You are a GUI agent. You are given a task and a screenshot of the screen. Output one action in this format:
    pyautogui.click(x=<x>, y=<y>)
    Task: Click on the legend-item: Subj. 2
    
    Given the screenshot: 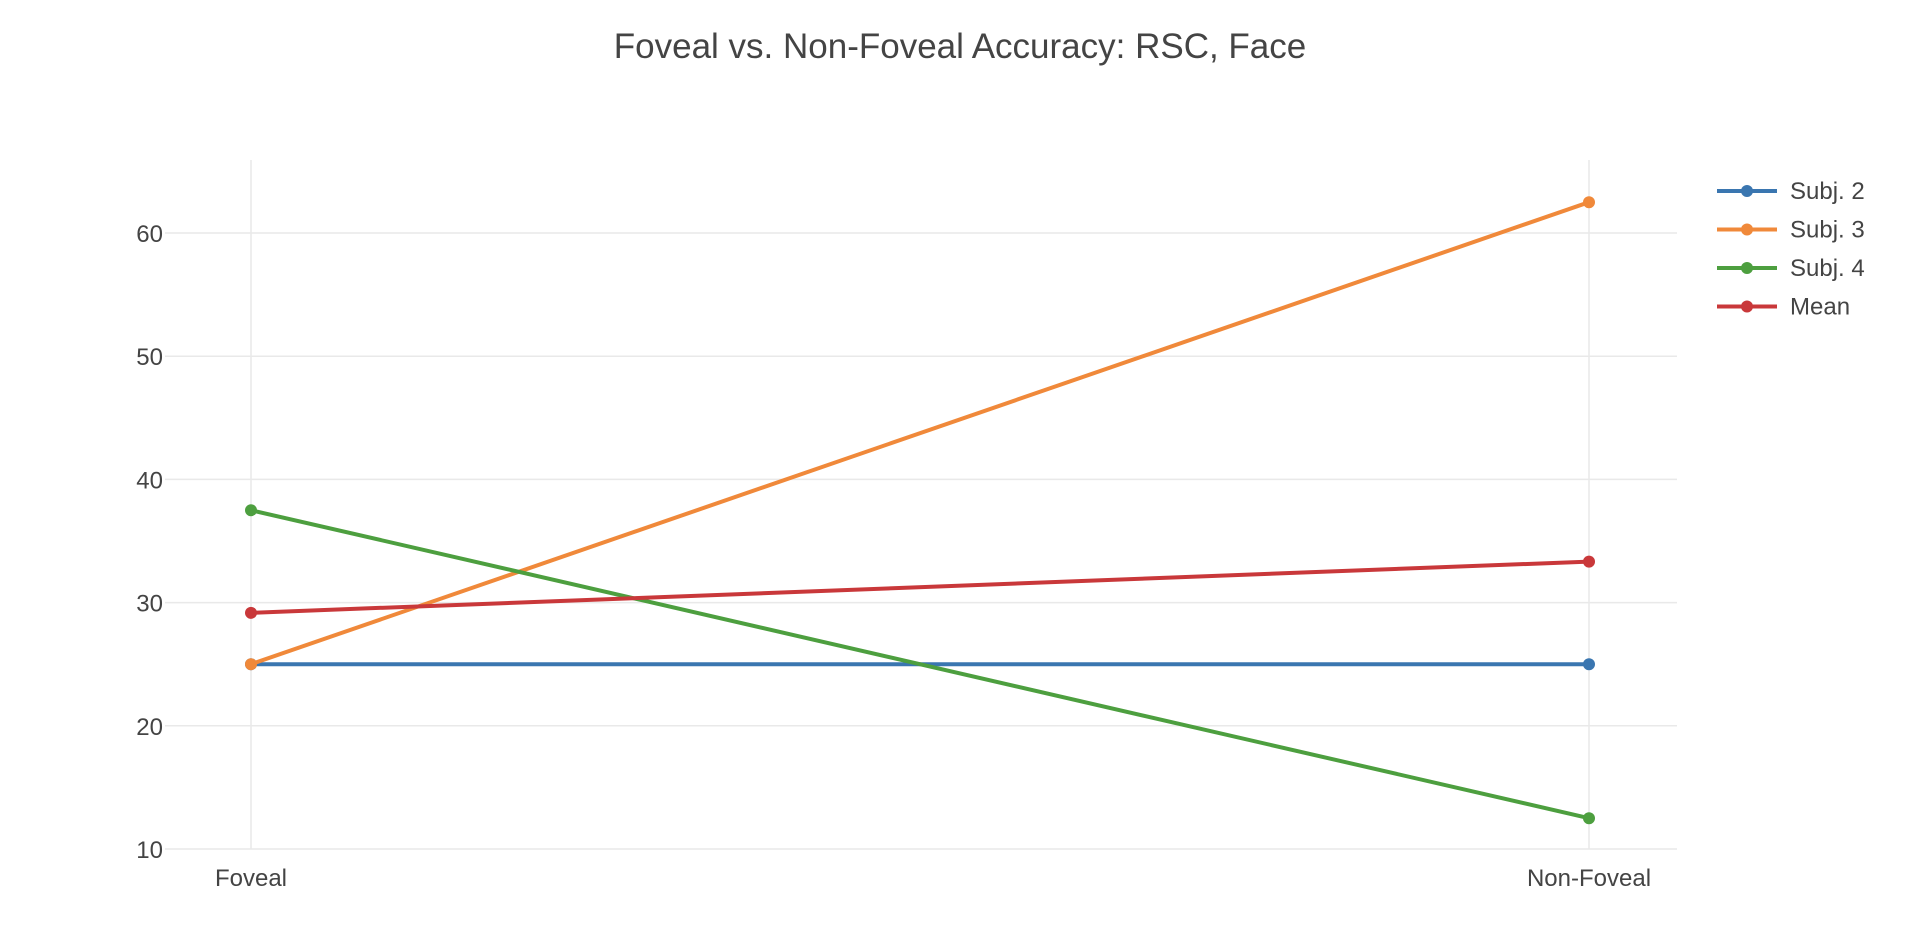 What is the action you would take?
    pyautogui.click(x=1791, y=191)
    